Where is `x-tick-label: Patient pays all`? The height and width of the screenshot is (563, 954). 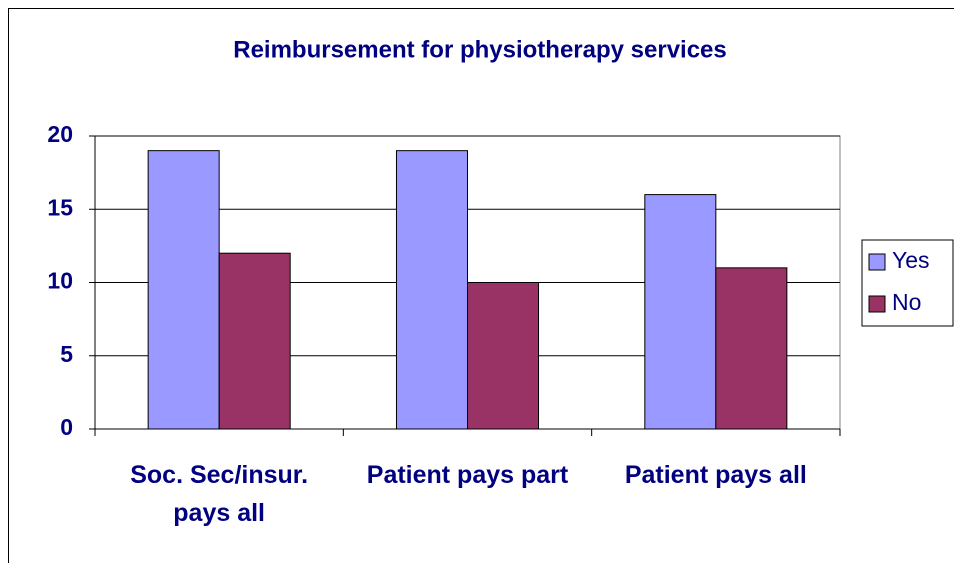
x-tick-label: Patient pays all is located at coordinates (715, 475).